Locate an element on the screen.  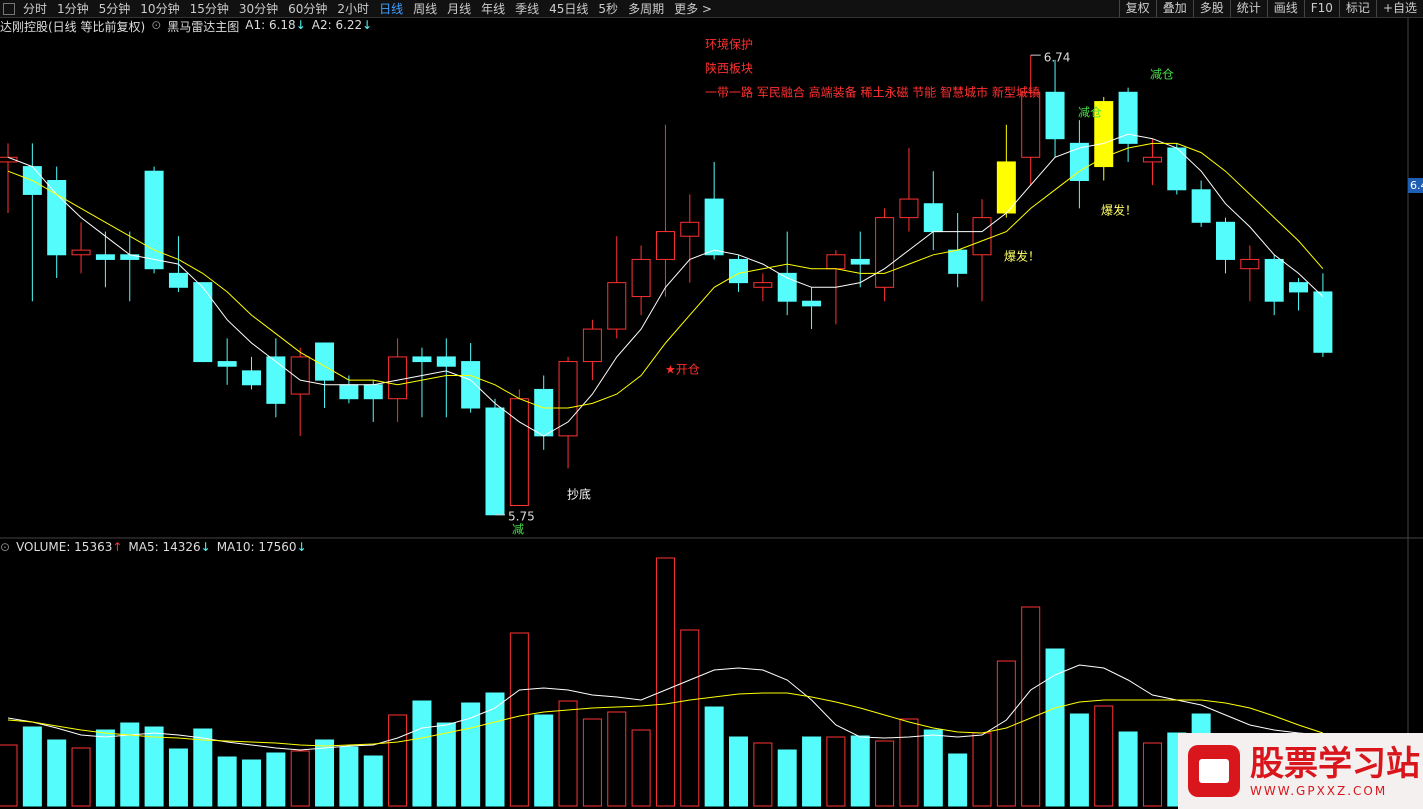
tool-button: 复权 is located at coordinates (1137, 8).